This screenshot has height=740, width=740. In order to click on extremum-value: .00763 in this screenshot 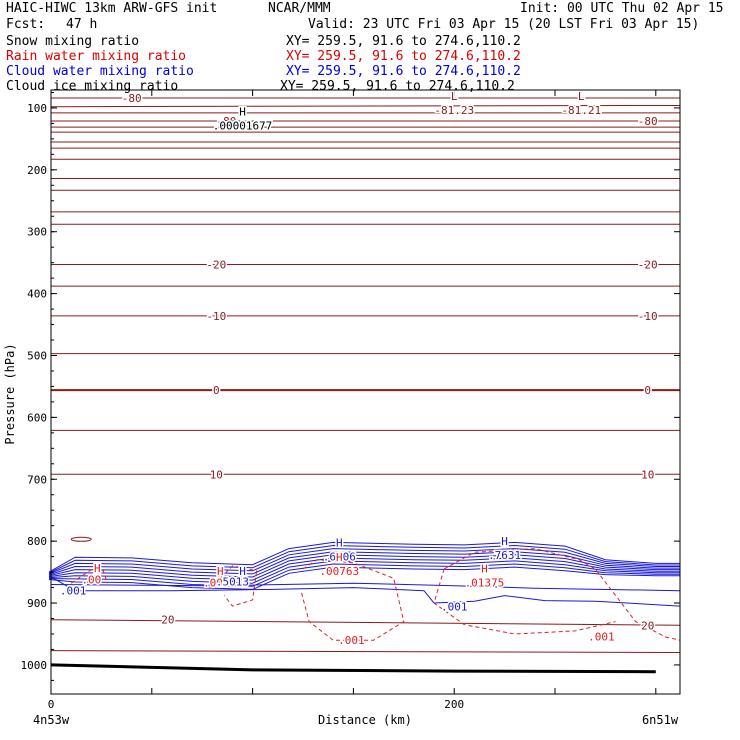, I will do `click(339, 571)`.